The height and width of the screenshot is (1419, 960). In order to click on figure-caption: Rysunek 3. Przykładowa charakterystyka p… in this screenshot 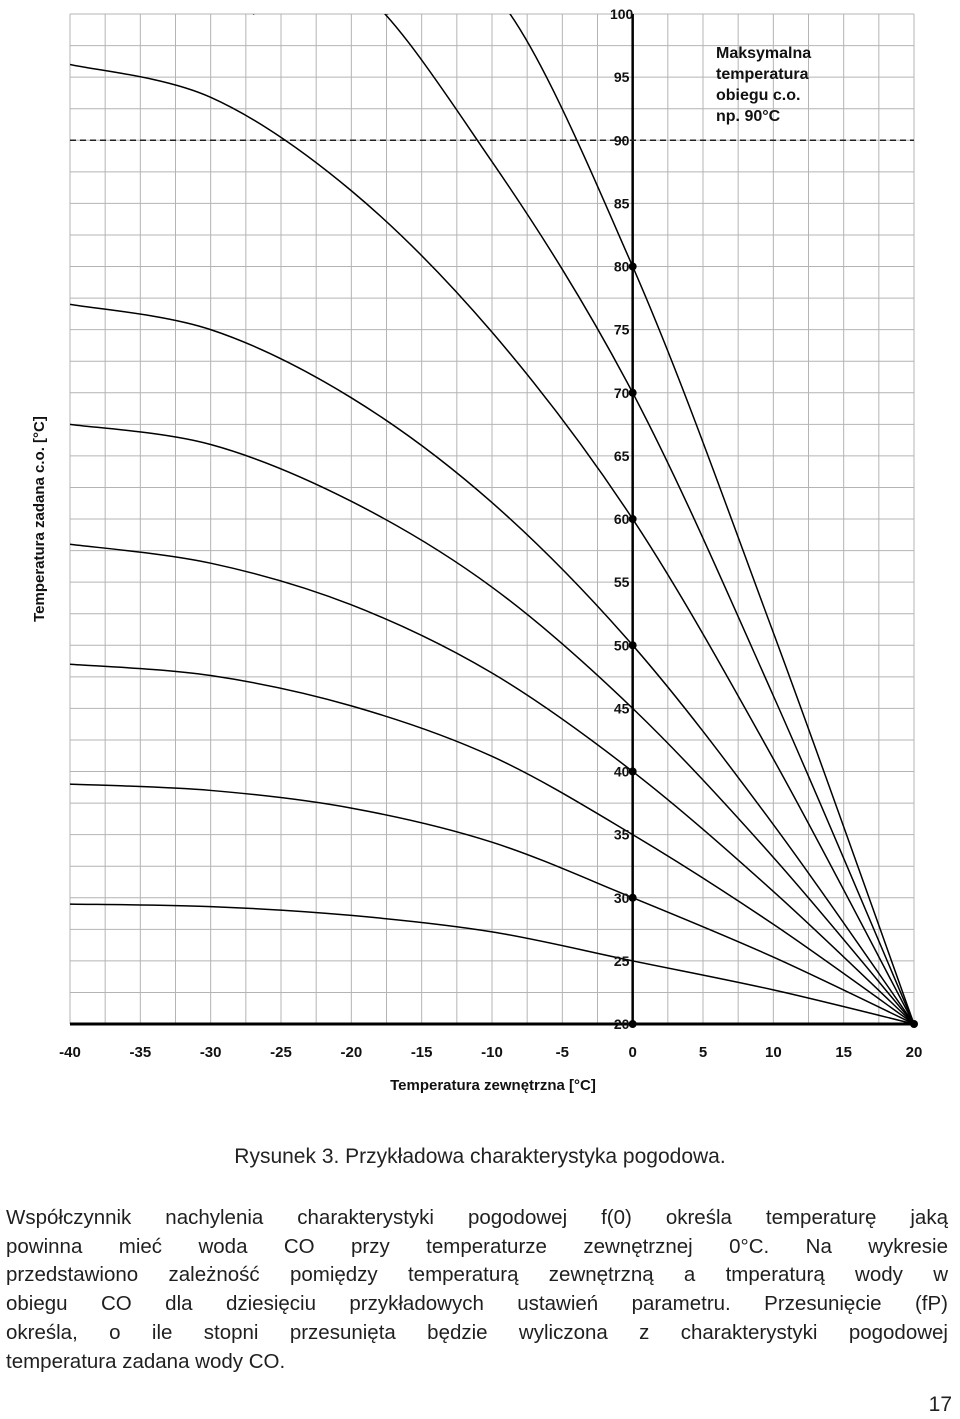, I will do `click(480, 1156)`.